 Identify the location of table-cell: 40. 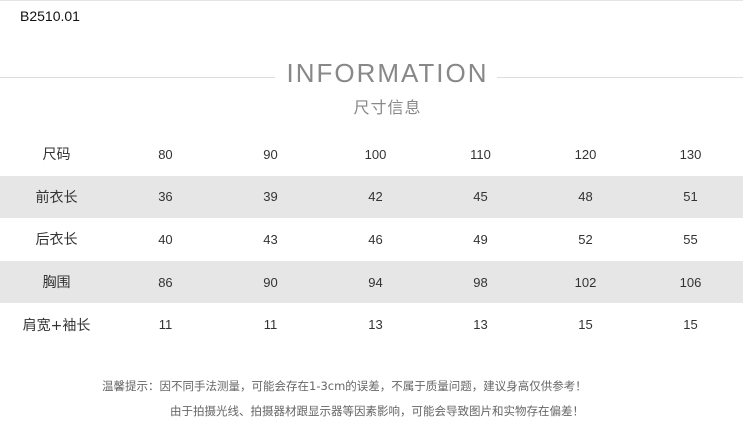
(165, 239).